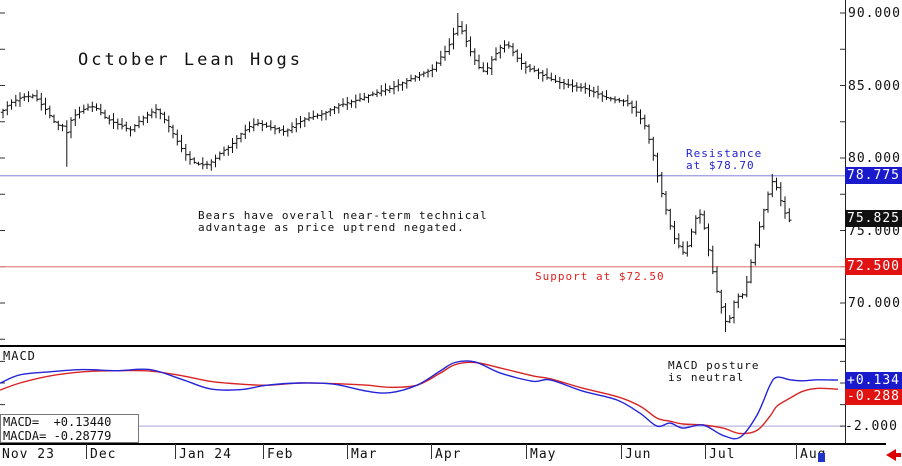  What do you see at coordinates (103, 454) in the screenshot?
I see `month-label: Dec` at bounding box center [103, 454].